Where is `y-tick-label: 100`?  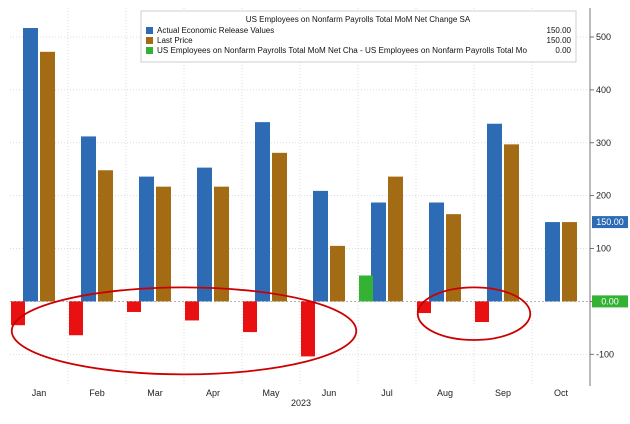 y-tick-label: 100 is located at coordinates (603, 249).